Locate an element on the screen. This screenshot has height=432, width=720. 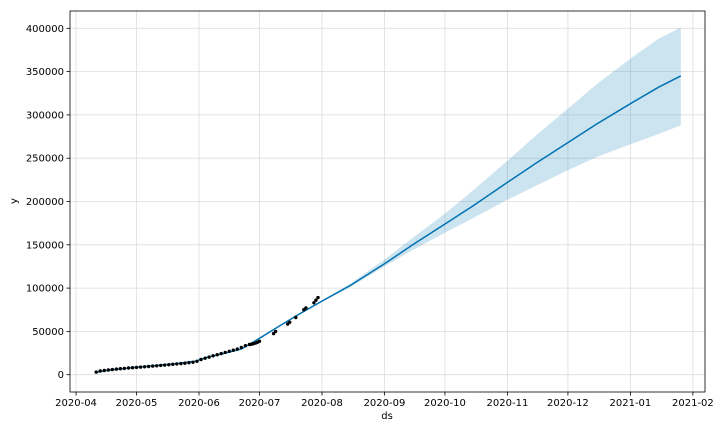
x-tick-label: 2020-07 is located at coordinates (260, 403).